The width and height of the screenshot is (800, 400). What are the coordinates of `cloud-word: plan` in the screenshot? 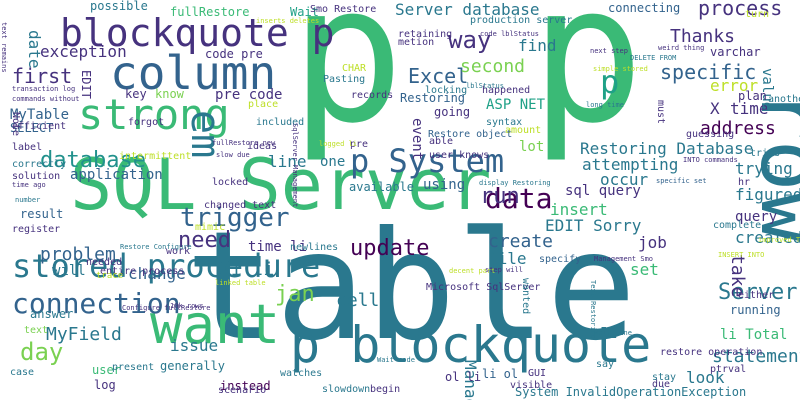 It's located at (752, 96).